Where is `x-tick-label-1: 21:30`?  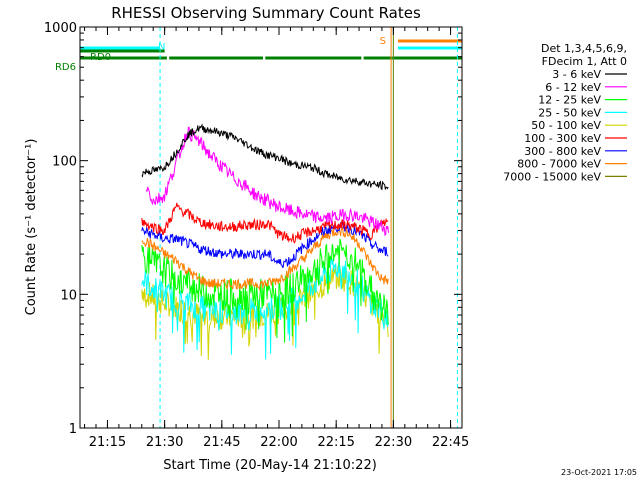
x-tick-label-1: 21:30 is located at coordinates (164, 442).